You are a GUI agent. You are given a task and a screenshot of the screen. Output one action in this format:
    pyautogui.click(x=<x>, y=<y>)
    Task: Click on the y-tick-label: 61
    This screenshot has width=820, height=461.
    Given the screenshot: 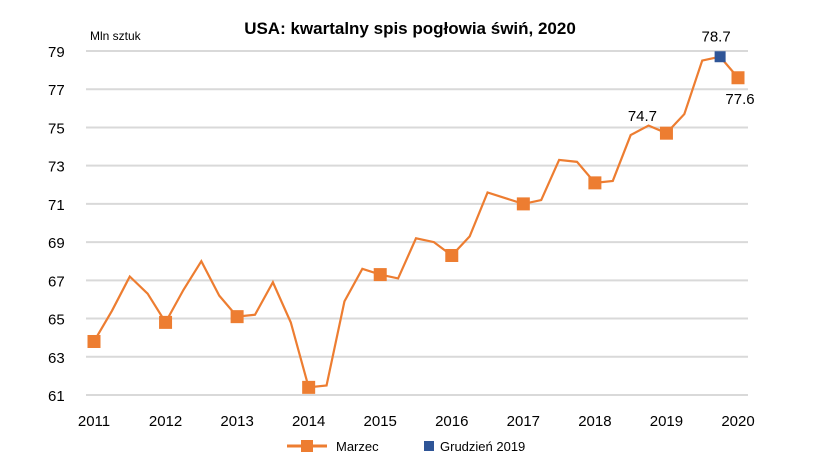 What is the action you would take?
    pyautogui.click(x=56, y=396)
    